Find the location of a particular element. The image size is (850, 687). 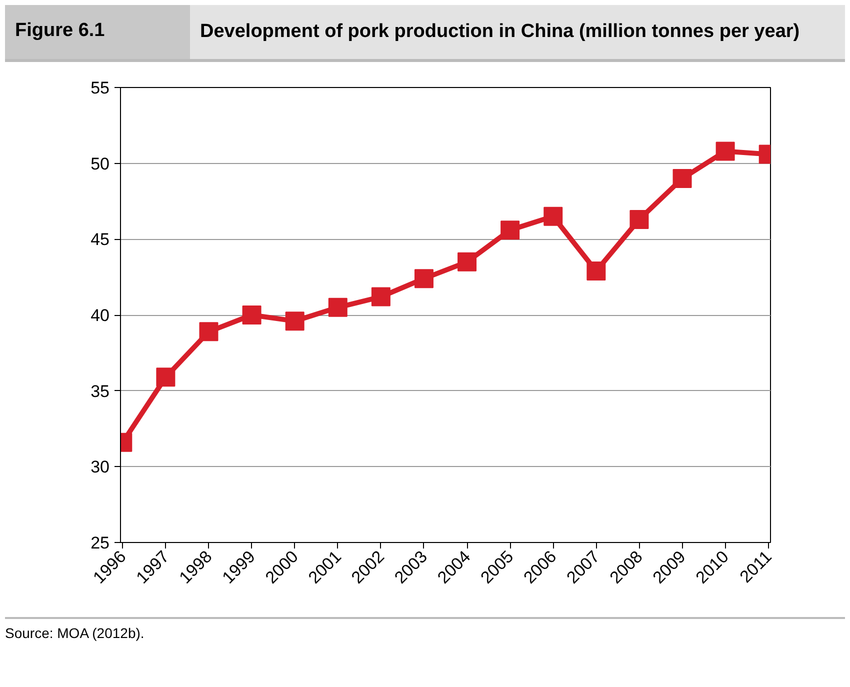

chart-subtitle: Figure 6.1 is located at coordinates (97, 32).